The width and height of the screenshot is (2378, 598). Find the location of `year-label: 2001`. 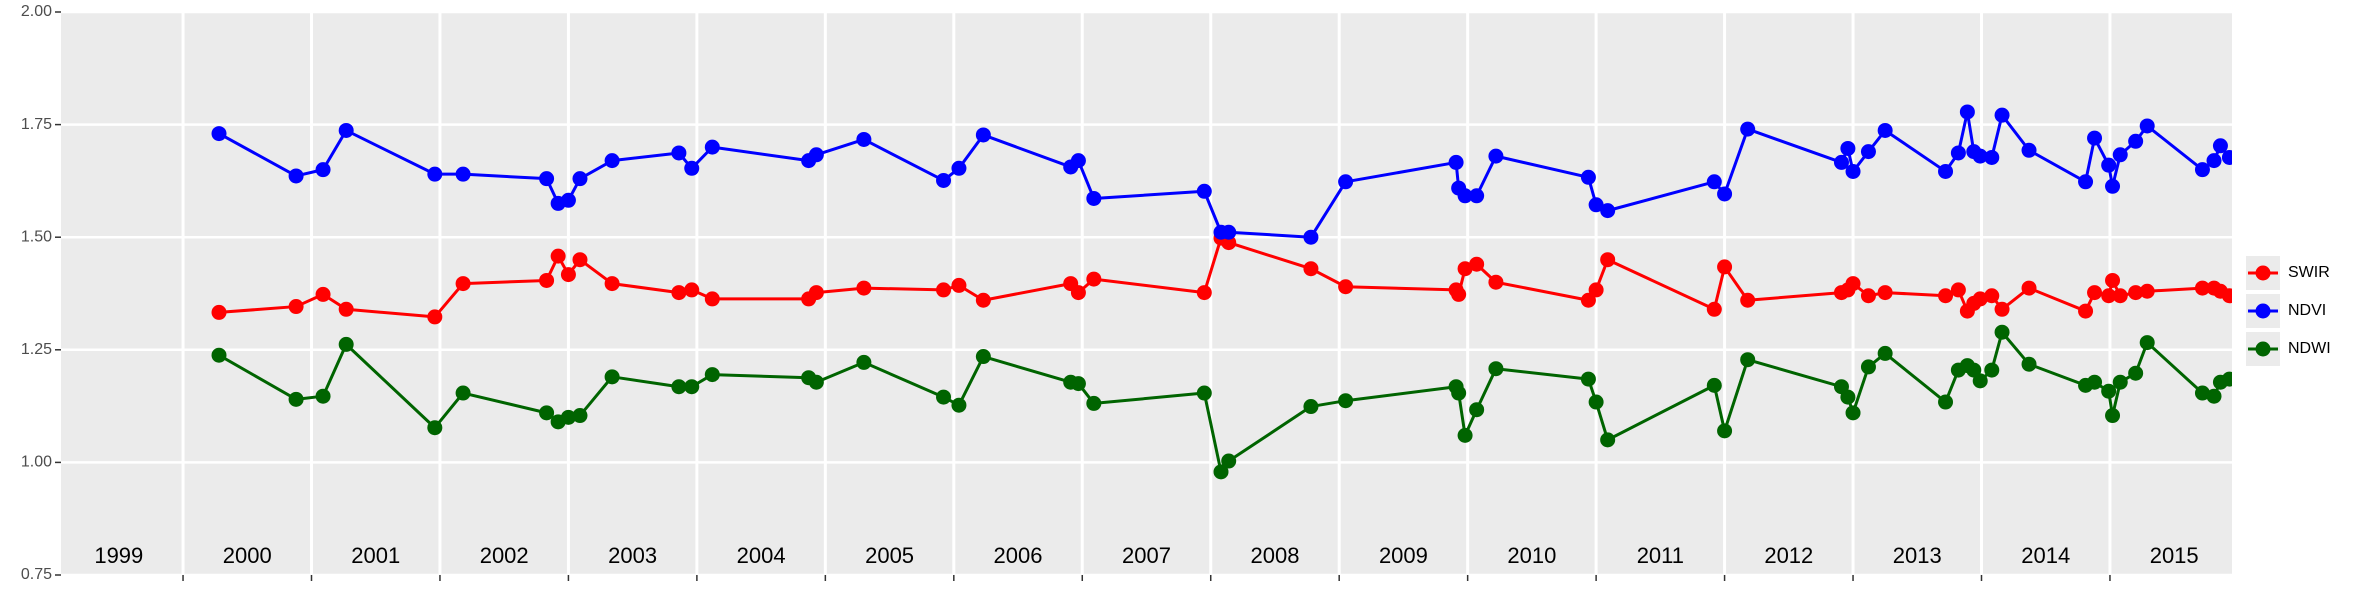

year-label: 2001 is located at coordinates (375, 555).